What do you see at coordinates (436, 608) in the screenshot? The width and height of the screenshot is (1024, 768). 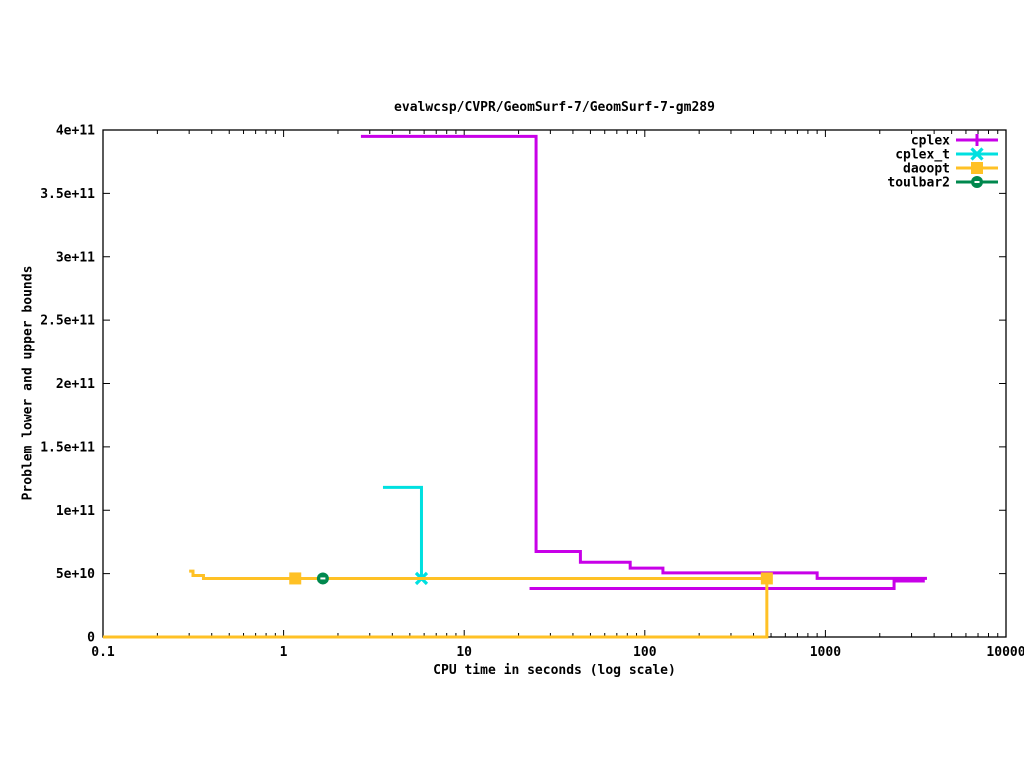 I see `series-daoopt-line` at bounding box center [436, 608].